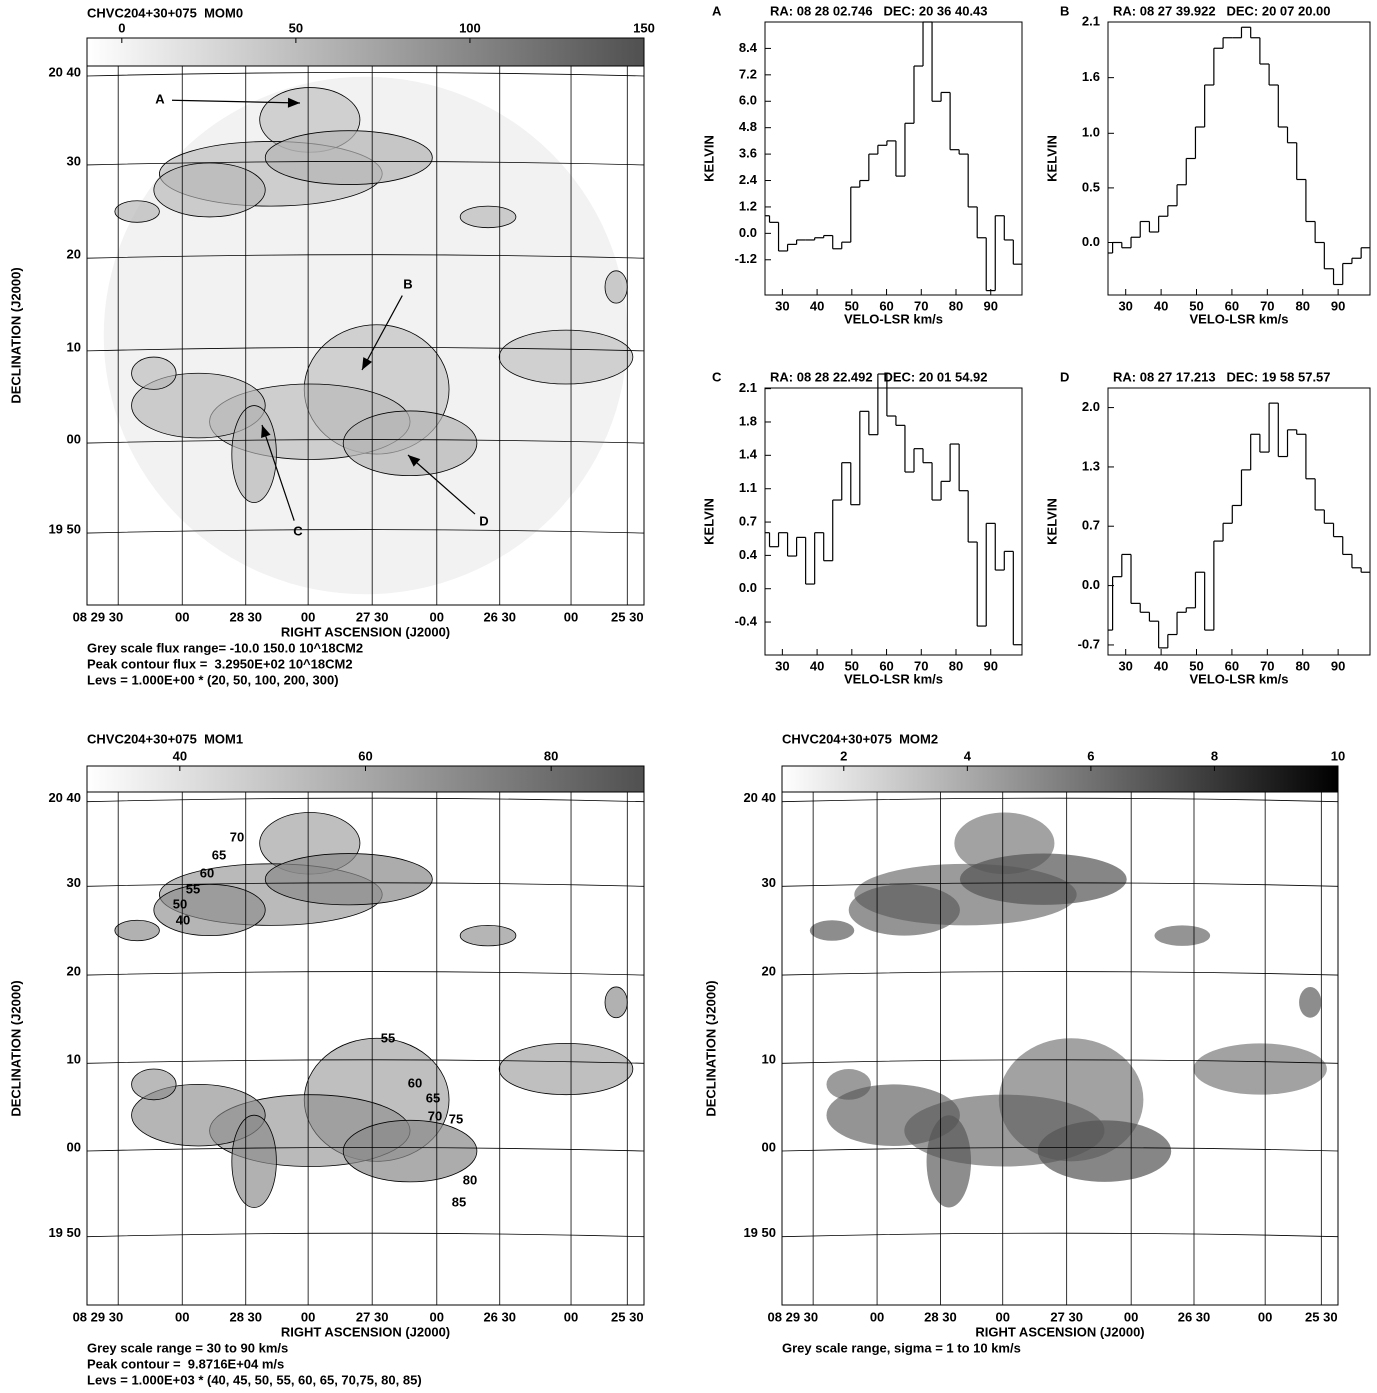  I want to click on annotation: 65, so click(219, 854).